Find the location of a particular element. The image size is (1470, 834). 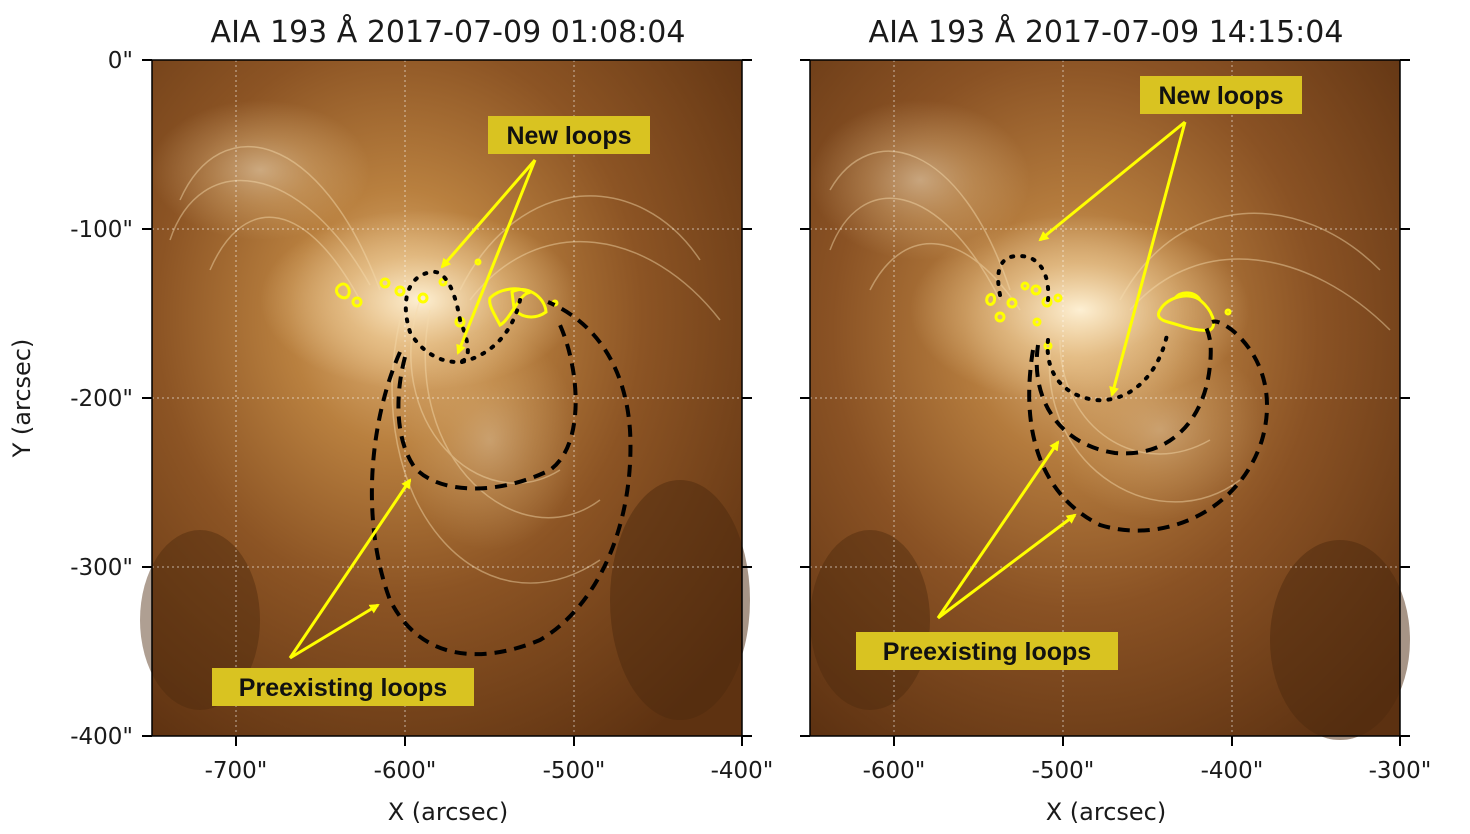

annotation-arrows-right is located at coordinates (1061, 370).